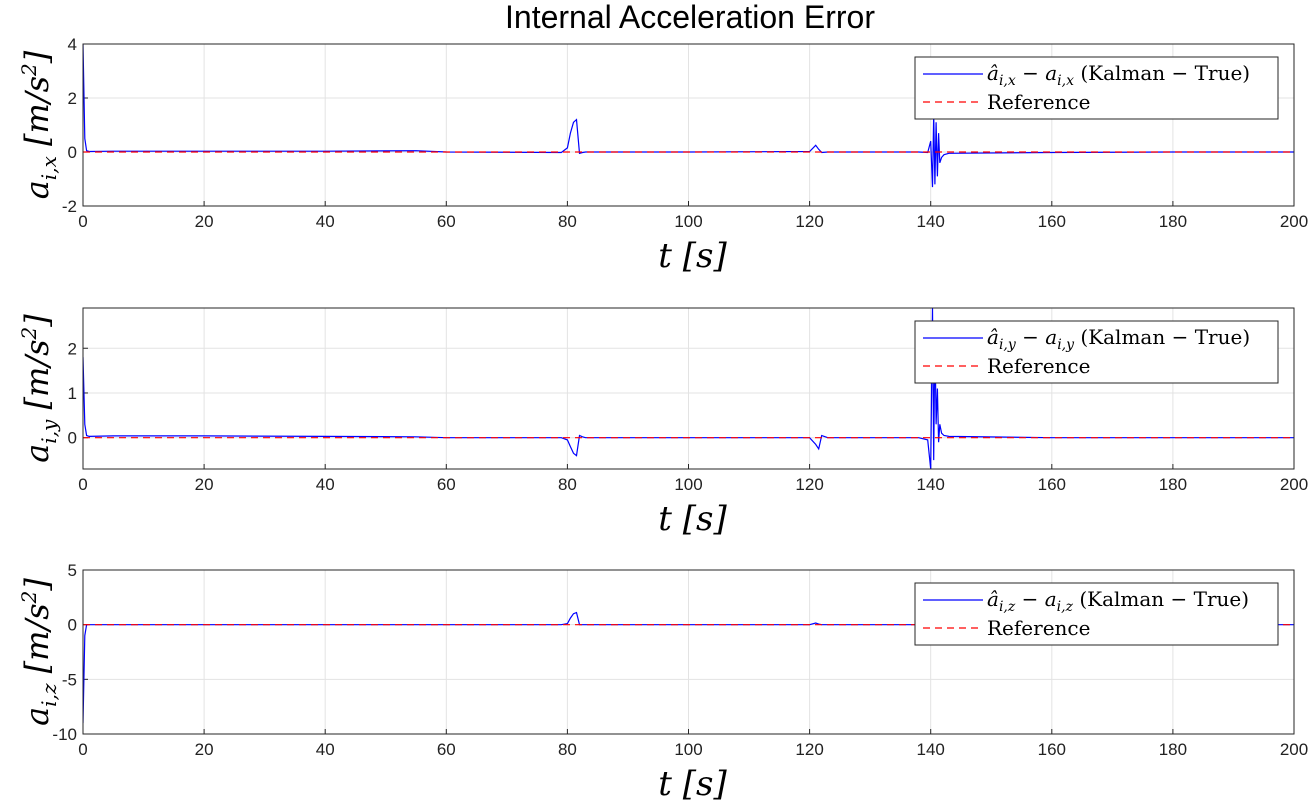 The image size is (1311, 808). I want to click on legend: âi,x − ai,x (Kalman − True)Reference, so click(1096, 88).